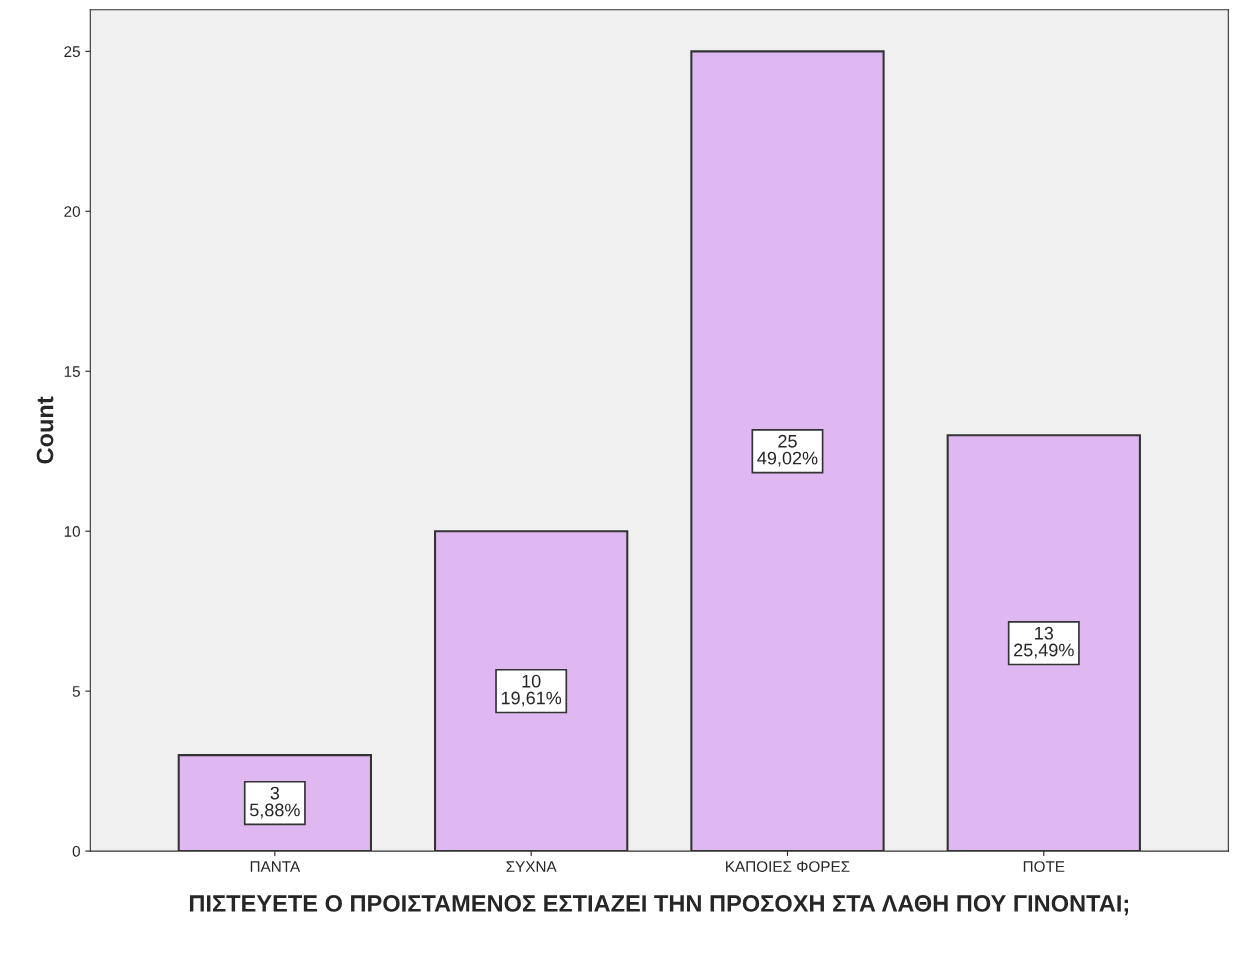 This screenshot has width=1237, height=976. What do you see at coordinates (788, 867) in the screenshot?
I see `x-tick-label: ΚΑΠΟΙΕΣ ΦΟΡΕΣ` at bounding box center [788, 867].